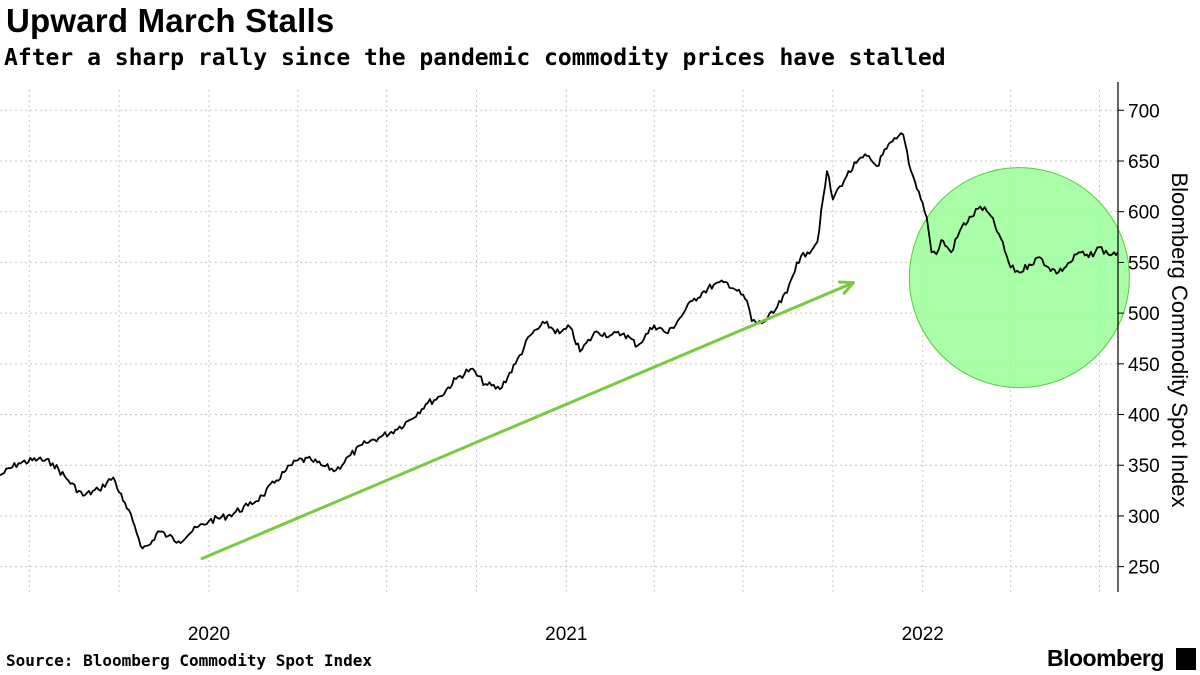  I want to click on y-tick-label: 550, so click(1144, 263).